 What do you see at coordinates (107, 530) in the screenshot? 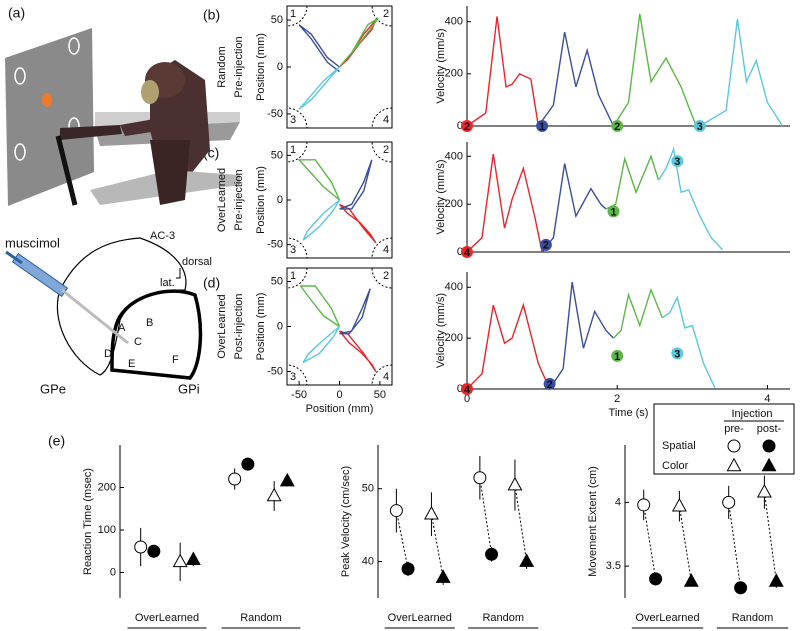
I see `y-tick-label: 100` at bounding box center [107, 530].